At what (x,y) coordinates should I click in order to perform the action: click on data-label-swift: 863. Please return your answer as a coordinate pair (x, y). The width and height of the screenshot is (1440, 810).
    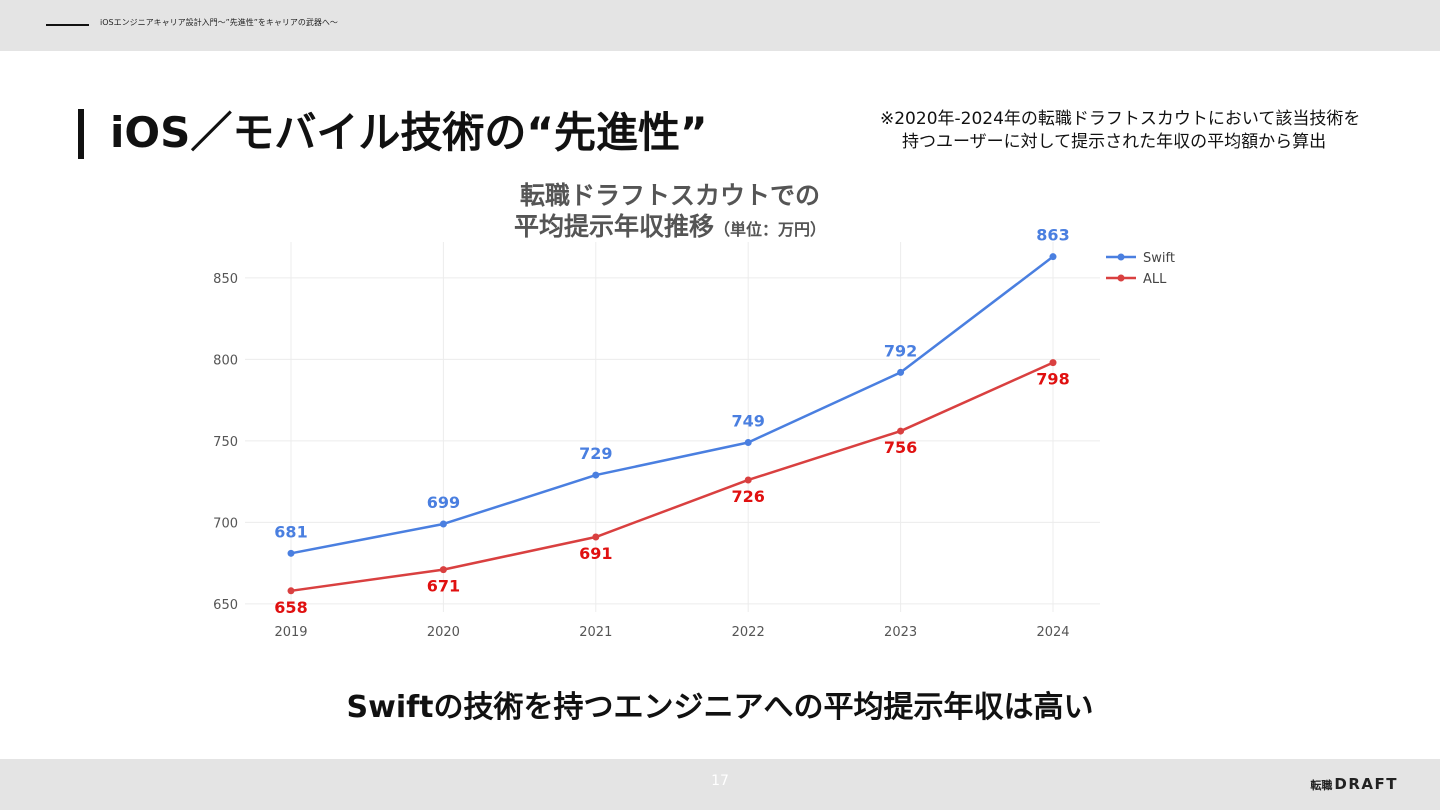
    Looking at the image, I should click on (1052, 235).